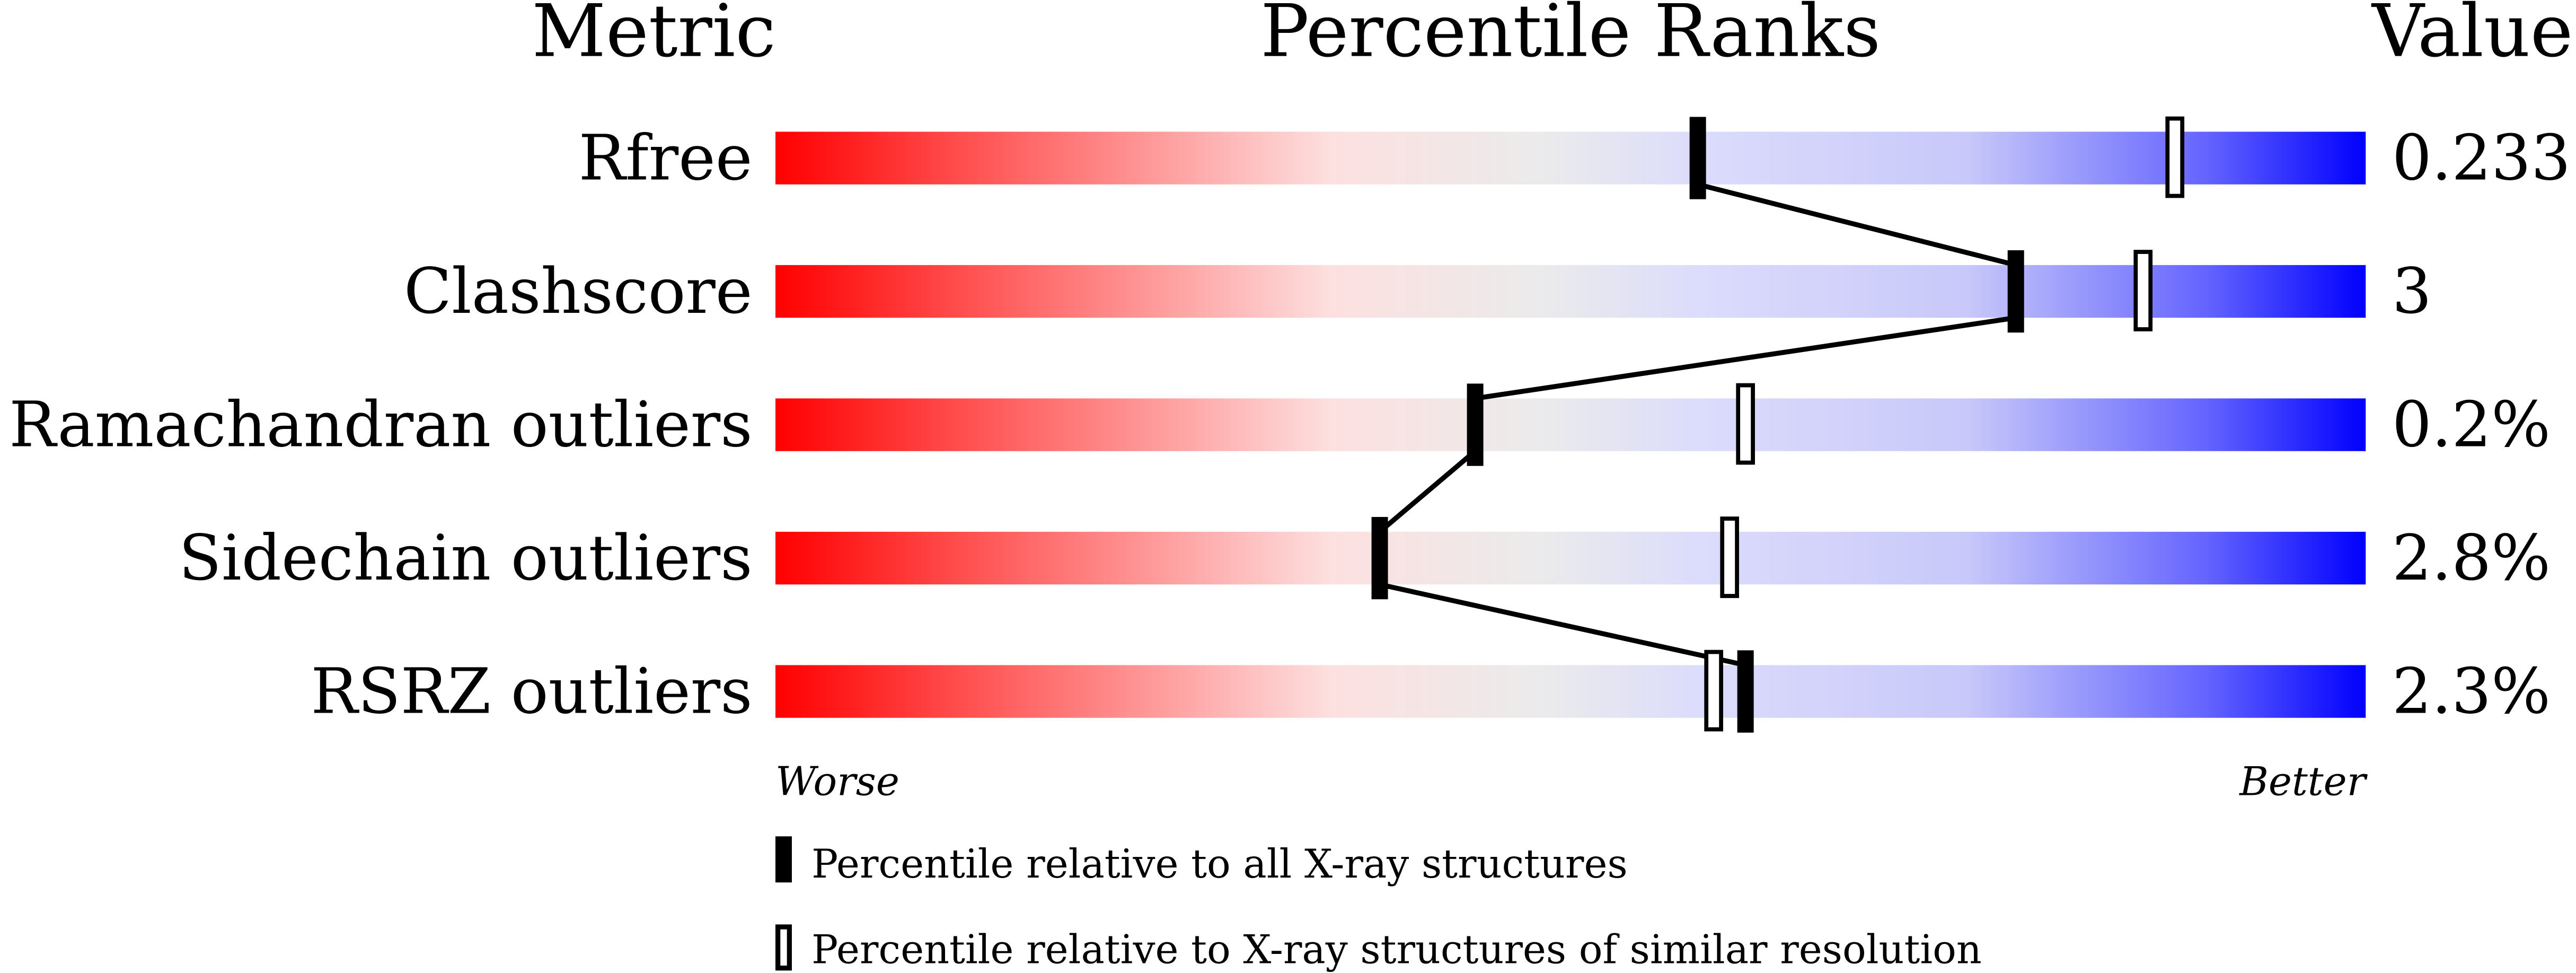  What do you see at coordinates (531, 691) in the screenshot?
I see `metric-label: RSRZ outliers` at bounding box center [531, 691].